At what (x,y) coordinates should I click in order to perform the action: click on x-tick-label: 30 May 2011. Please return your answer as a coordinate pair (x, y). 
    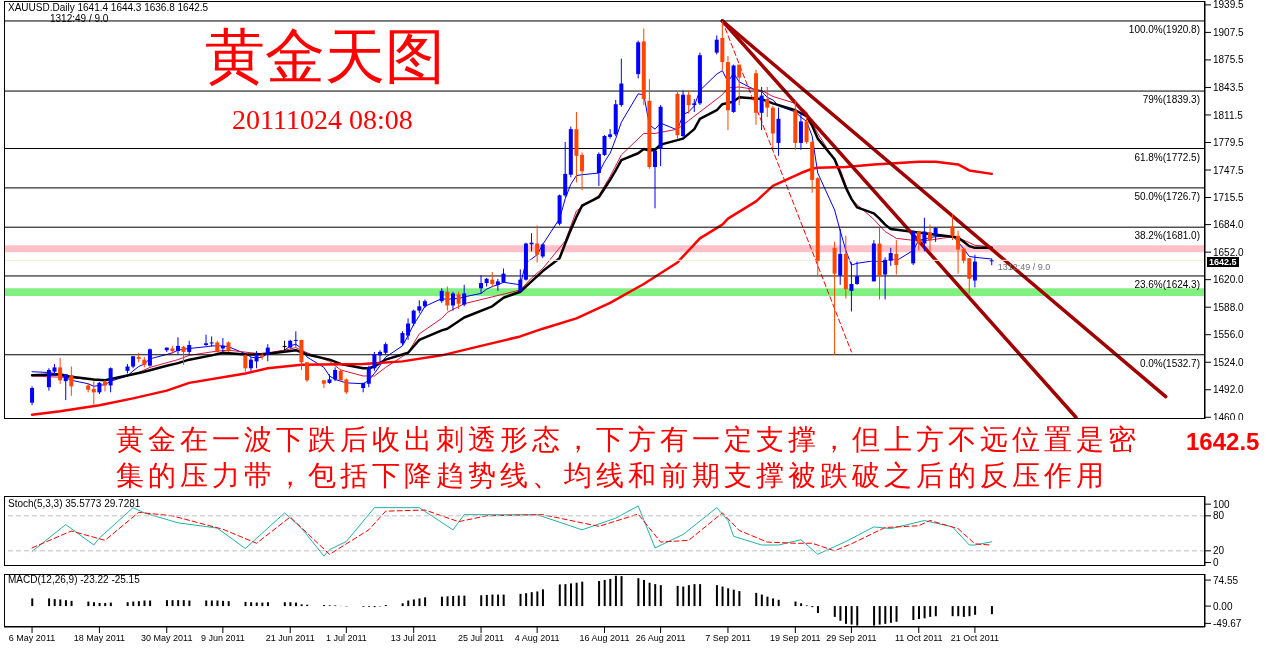
    Looking at the image, I should click on (167, 638).